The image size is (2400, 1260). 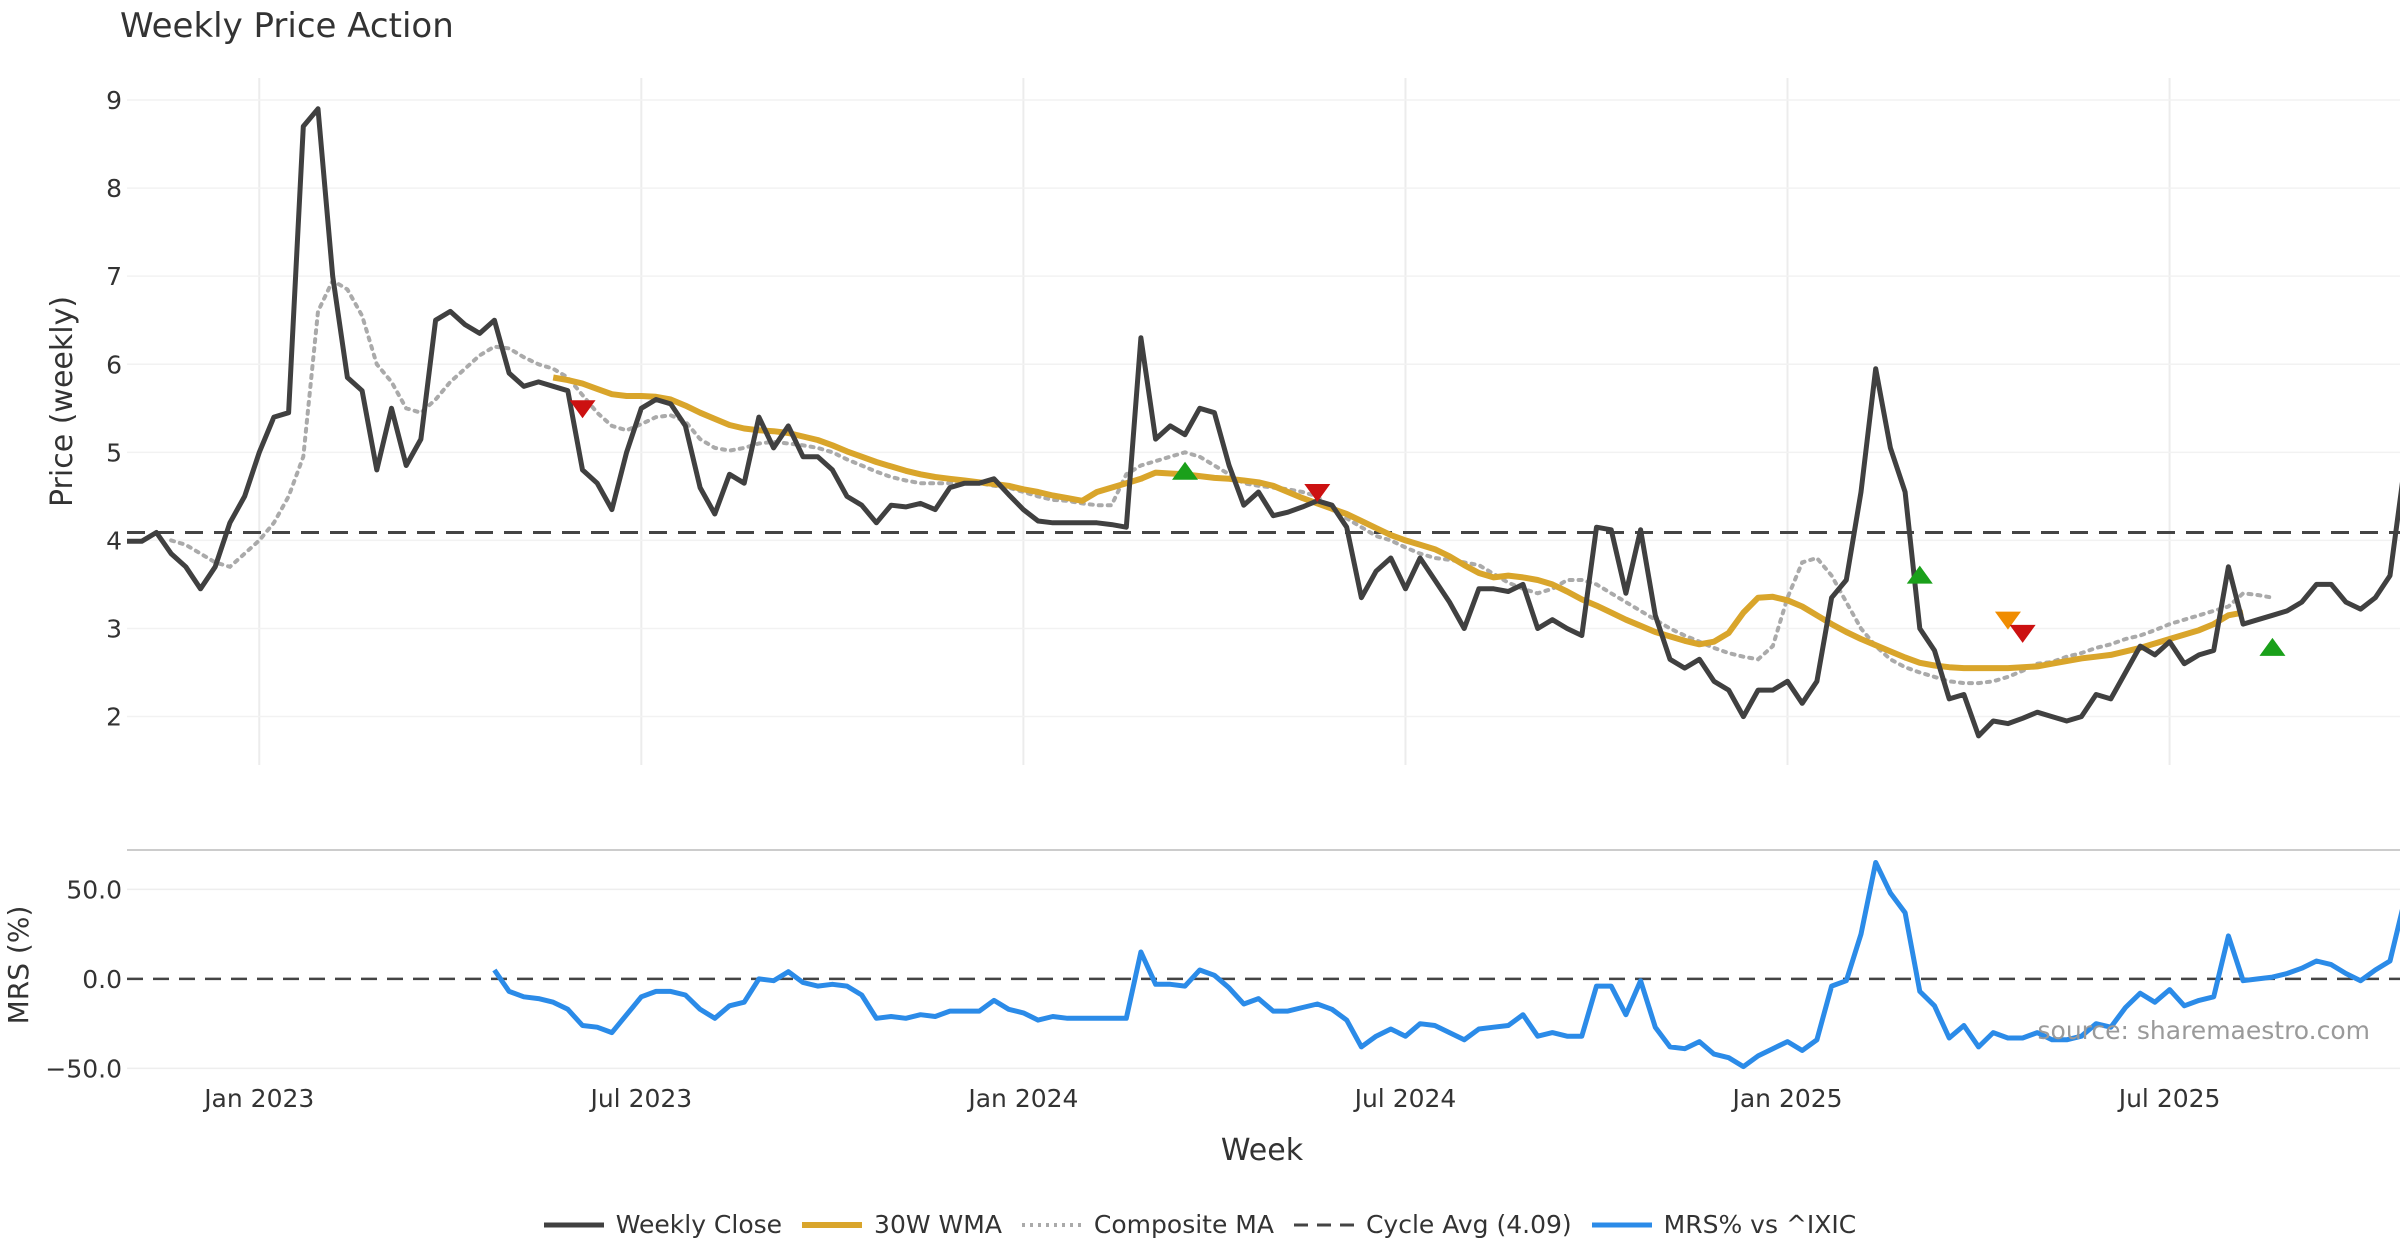 I want to click on legend-label-mrs: MRS% vs ^IXIC, so click(x=1760, y=1224).